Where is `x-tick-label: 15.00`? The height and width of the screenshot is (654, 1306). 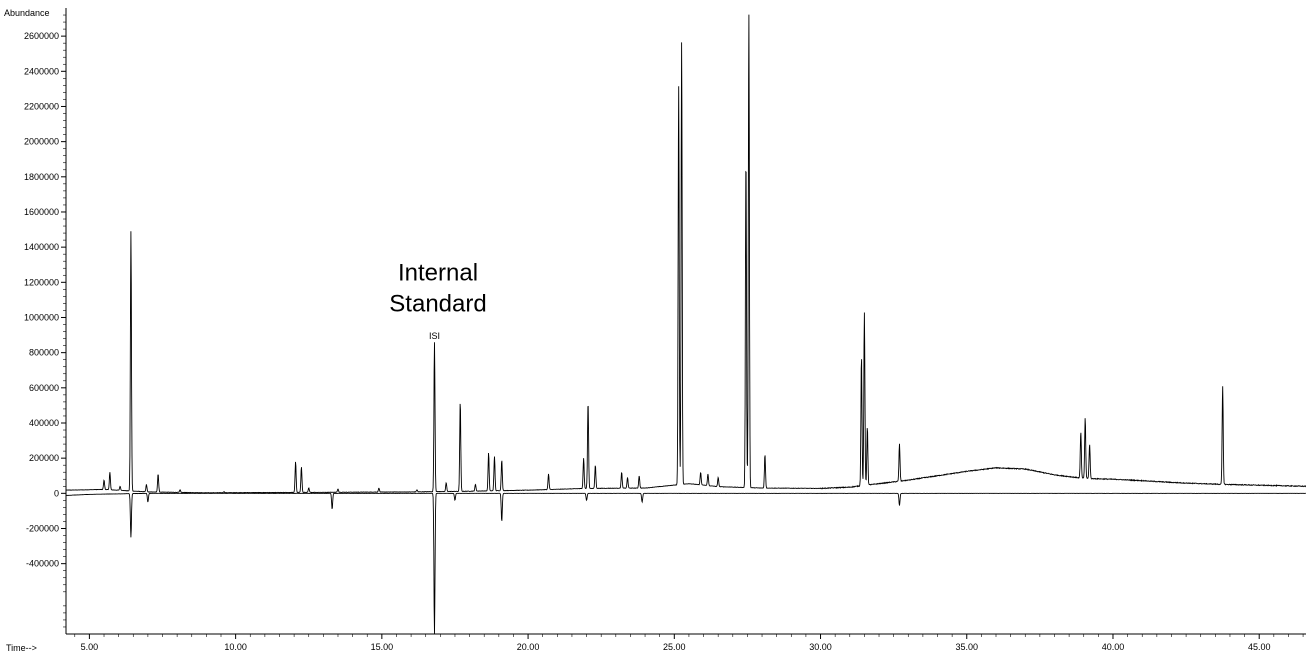 x-tick-label: 15.00 is located at coordinates (382, 647).